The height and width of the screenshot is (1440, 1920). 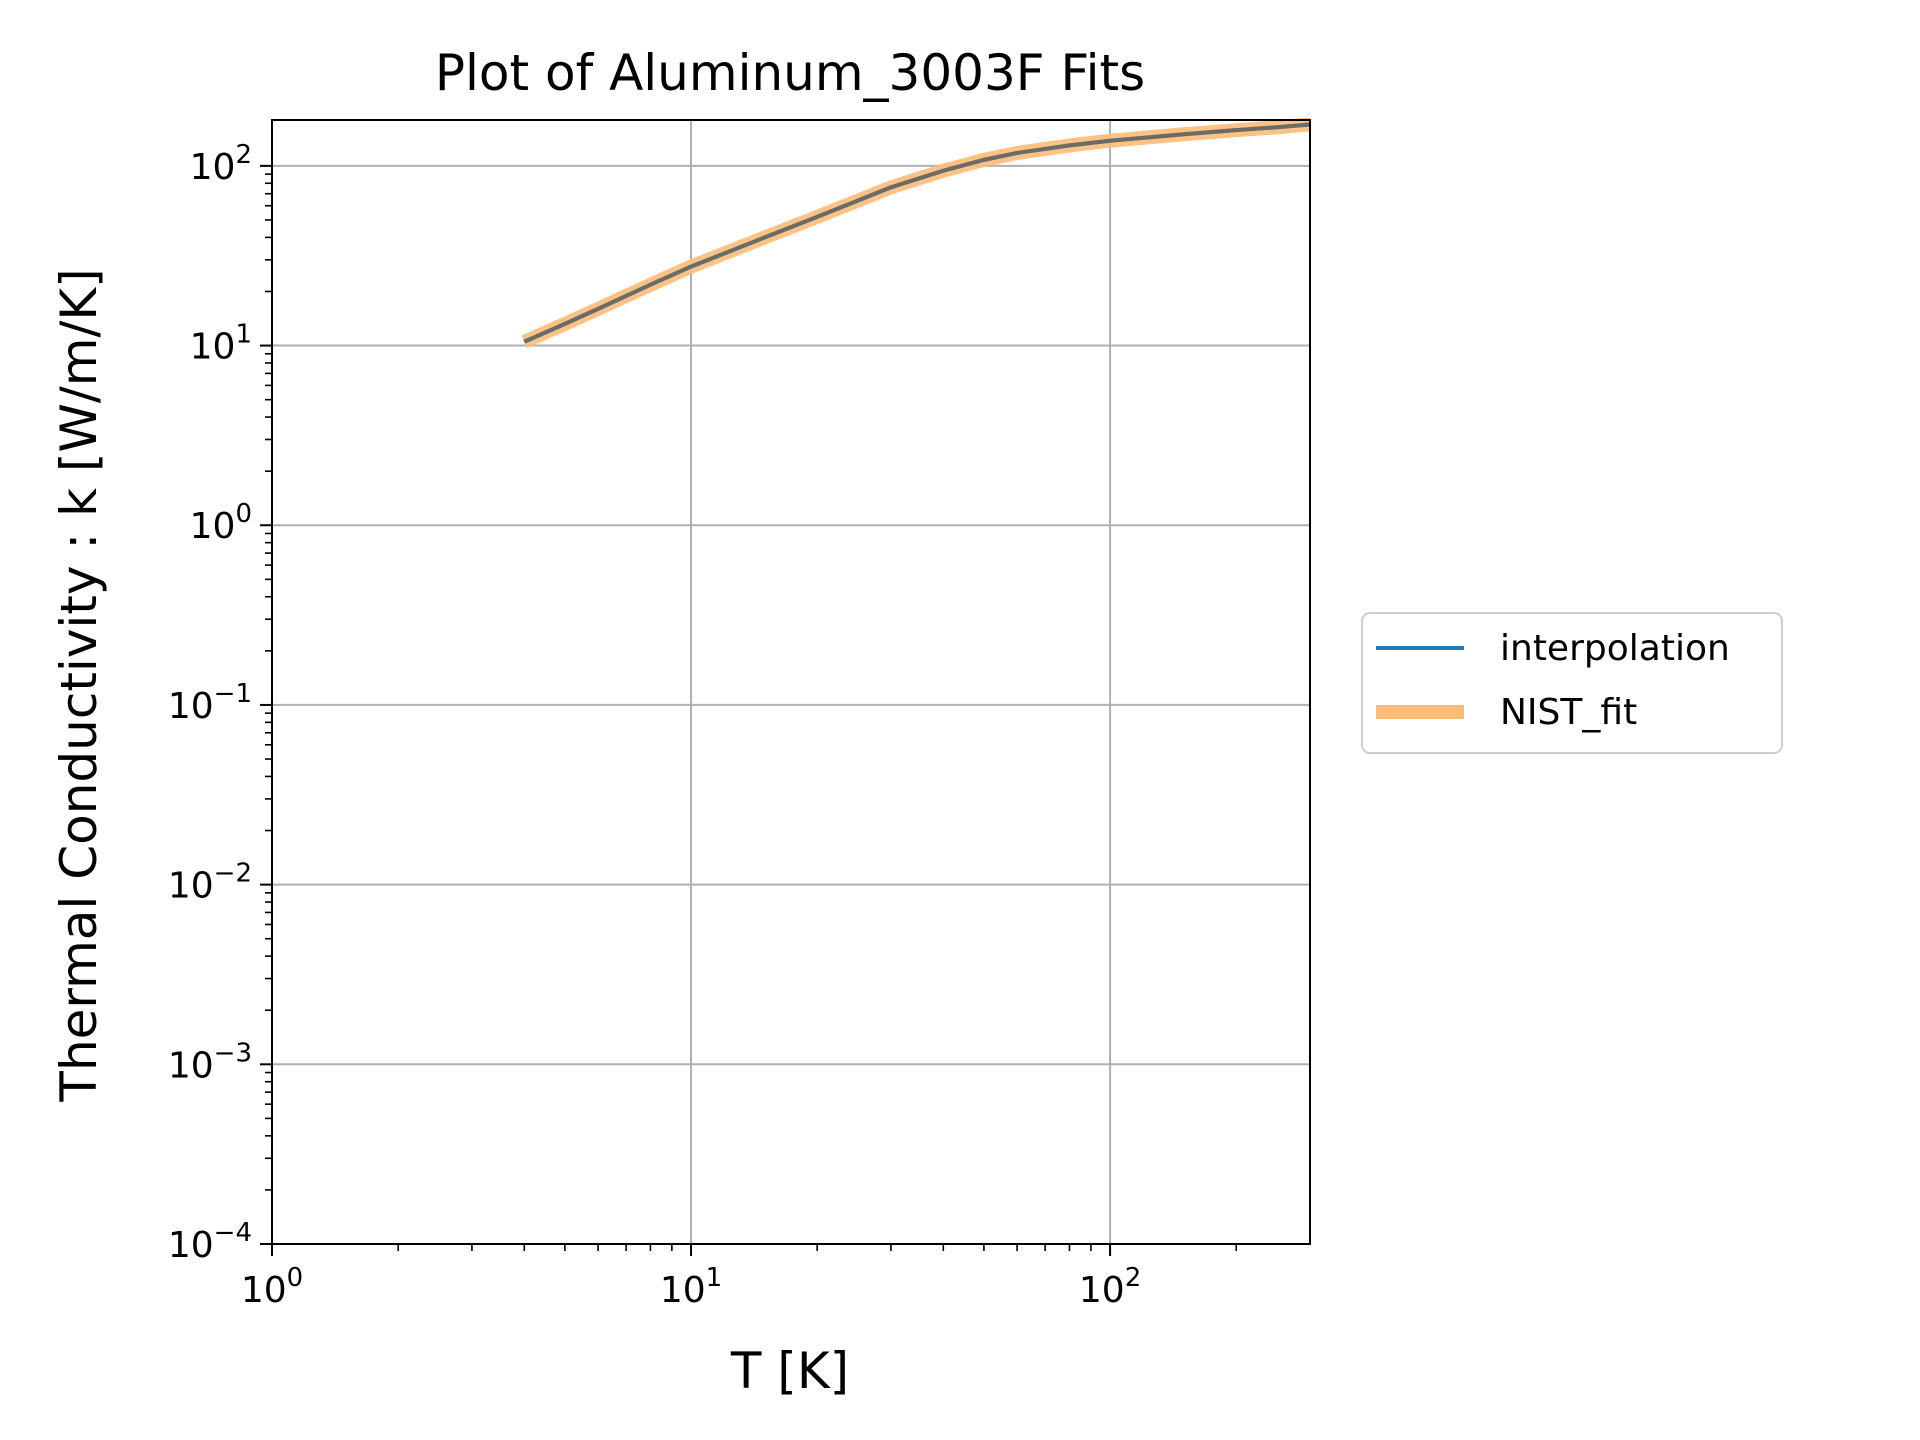 I want to click on x-tick-label: 10², so click(x=1110, y=1287).